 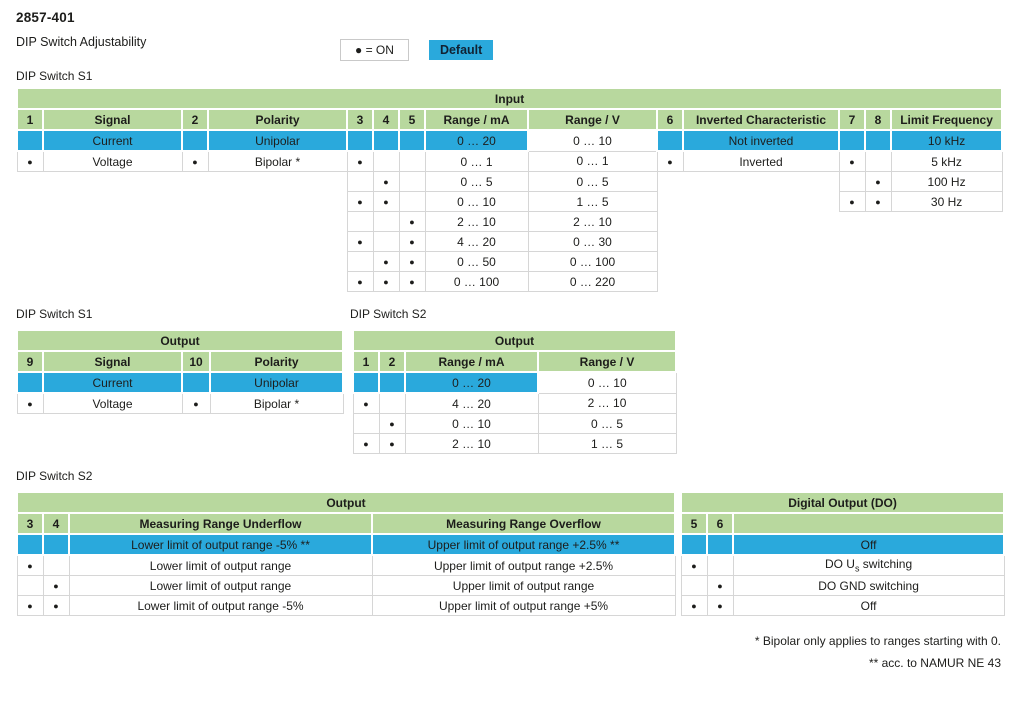 I want to click on value-cell: Upper limit of output range +2.5% **, so click(x=523, y=544).